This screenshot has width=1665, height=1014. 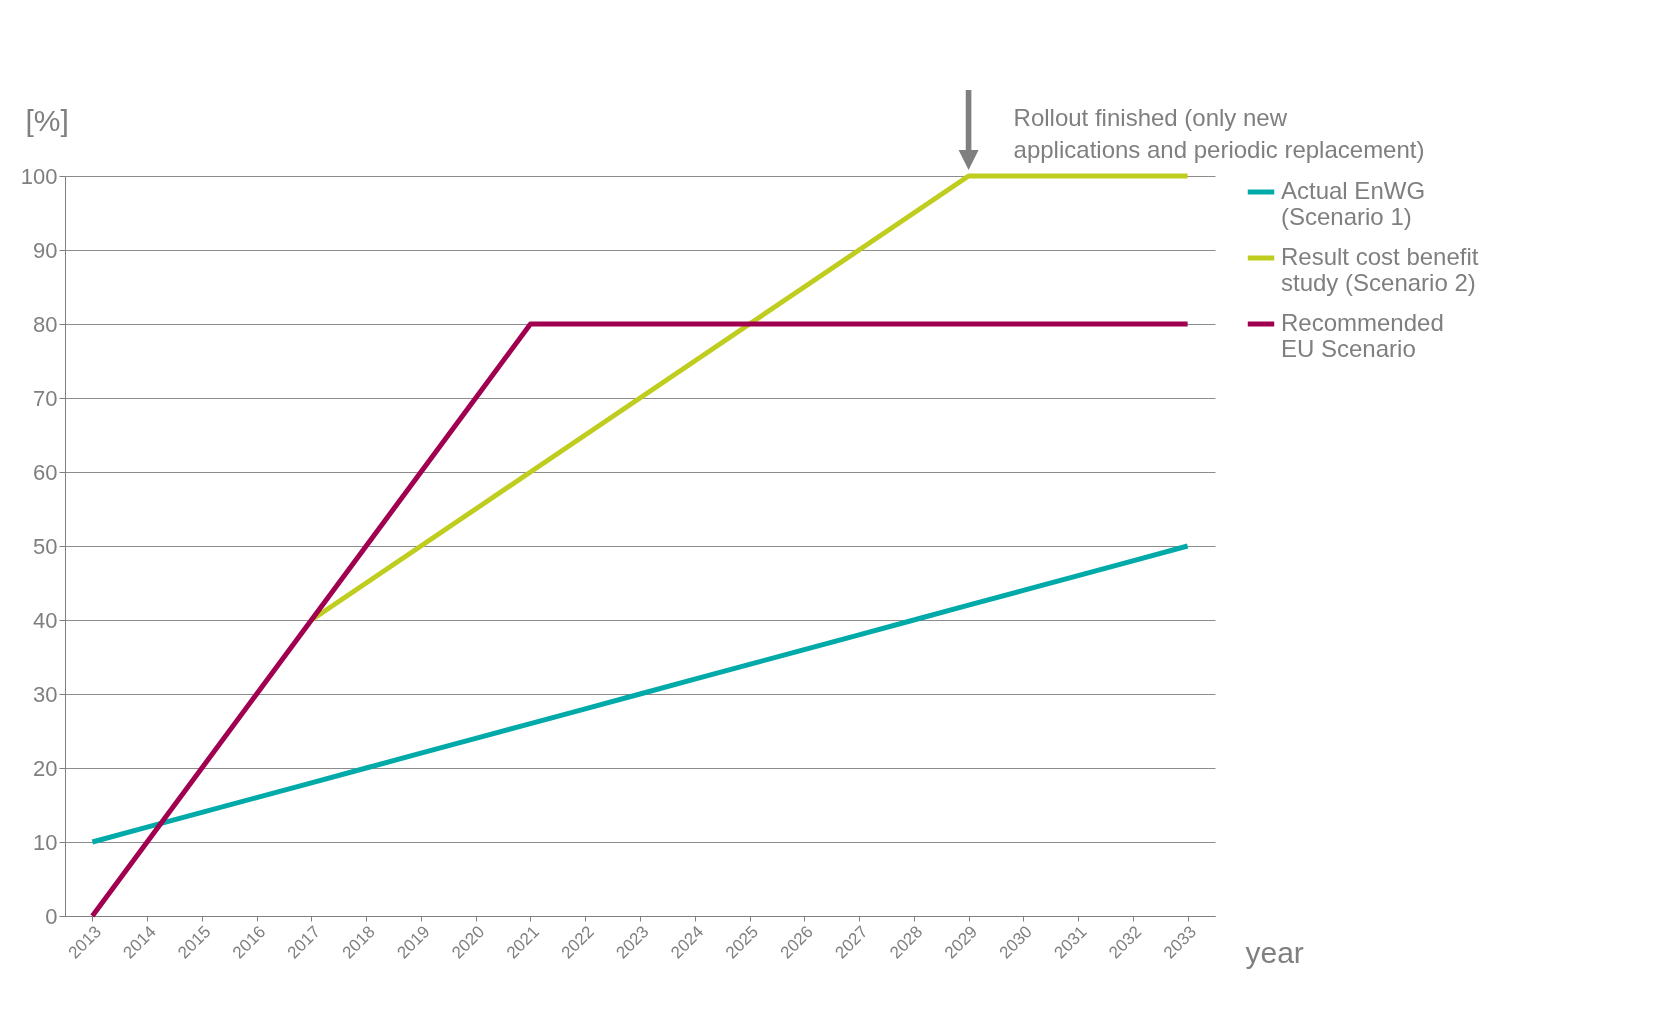 I want to click on legend-label: Result cost benefit study (Scenario 2), so click(x=1380, y=269).